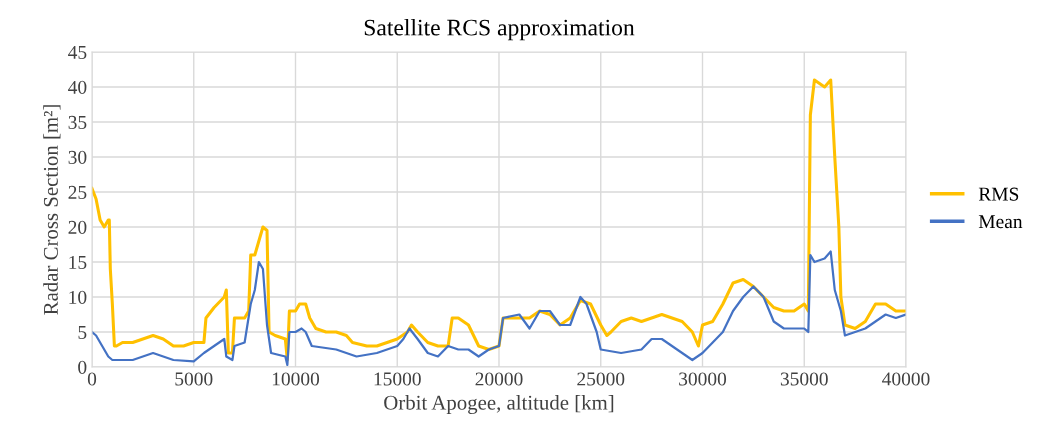 This screenshot has width=1055, height=446. Describe the element at coordinates (92, 379) in the screenshot. I see `x-tick-label: 0` at that location.